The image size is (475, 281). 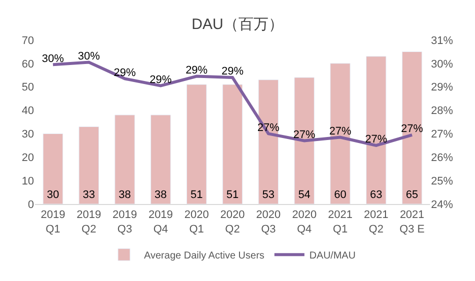 I want to click on legend-label: Average Daily Active Users, so click(x=204, y=256).